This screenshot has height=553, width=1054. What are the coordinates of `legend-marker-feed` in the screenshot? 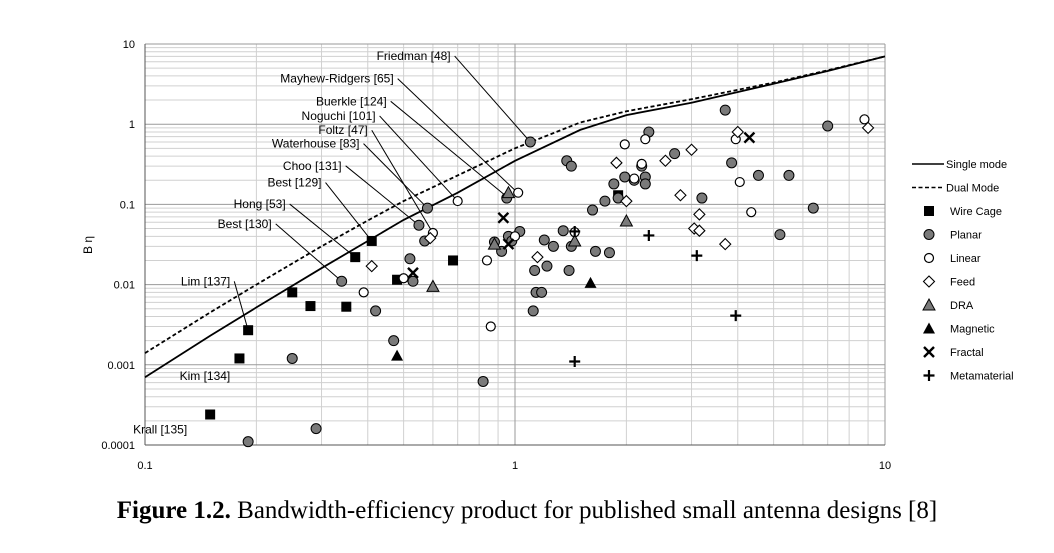 It's located at (929, 281).